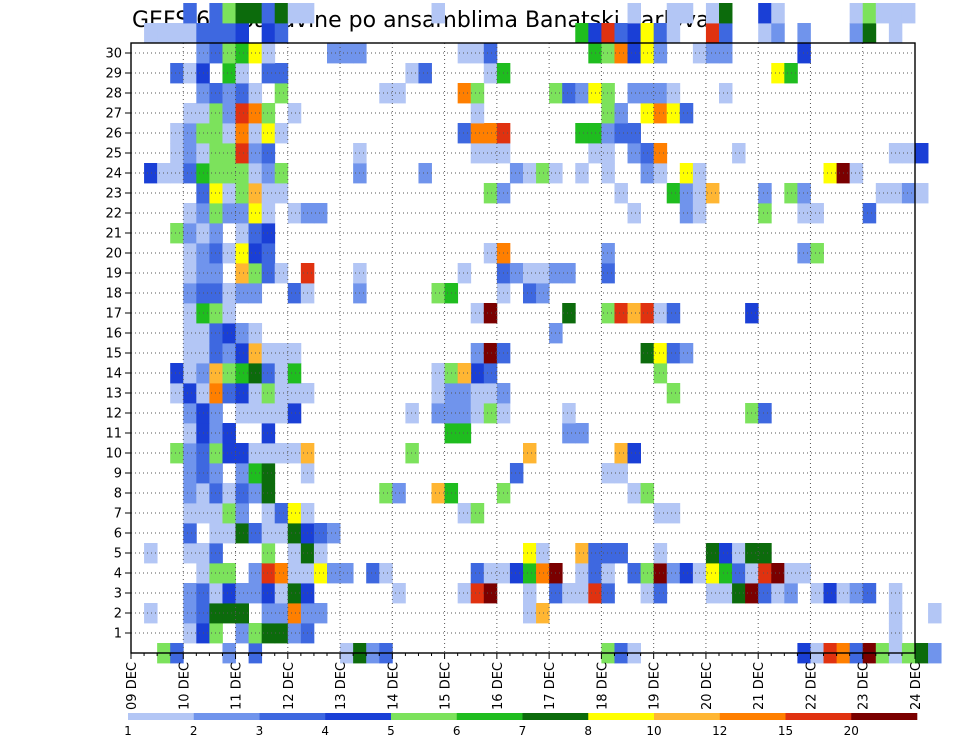  What do you see at coordinates (118, 594) in the screenshot?
I see `y-tick-label: 3` at bounding box center [118, 594].